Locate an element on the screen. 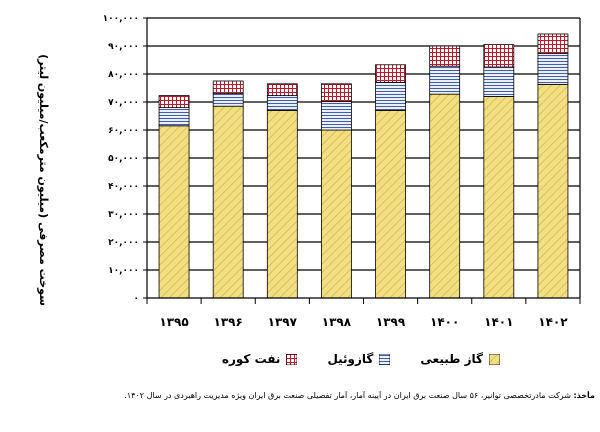 The image size is (600, 432). y-tick-label: ۷۰,۰۰۰ is located at coordinates (123, 103).